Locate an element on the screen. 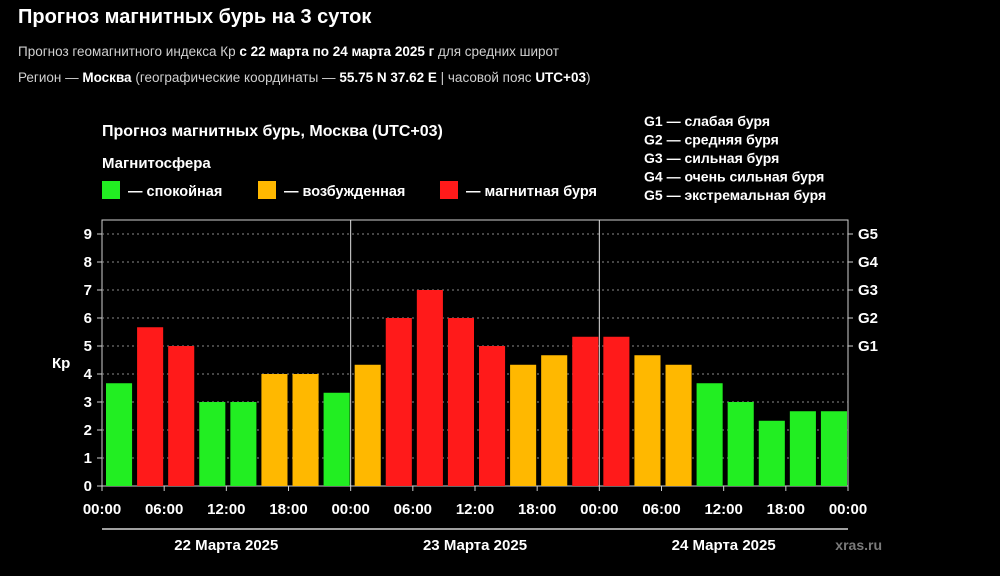 This screenshot has height=576, width=1000. day-label: 24 Марта 2025 is located at coordinates (724, 545).